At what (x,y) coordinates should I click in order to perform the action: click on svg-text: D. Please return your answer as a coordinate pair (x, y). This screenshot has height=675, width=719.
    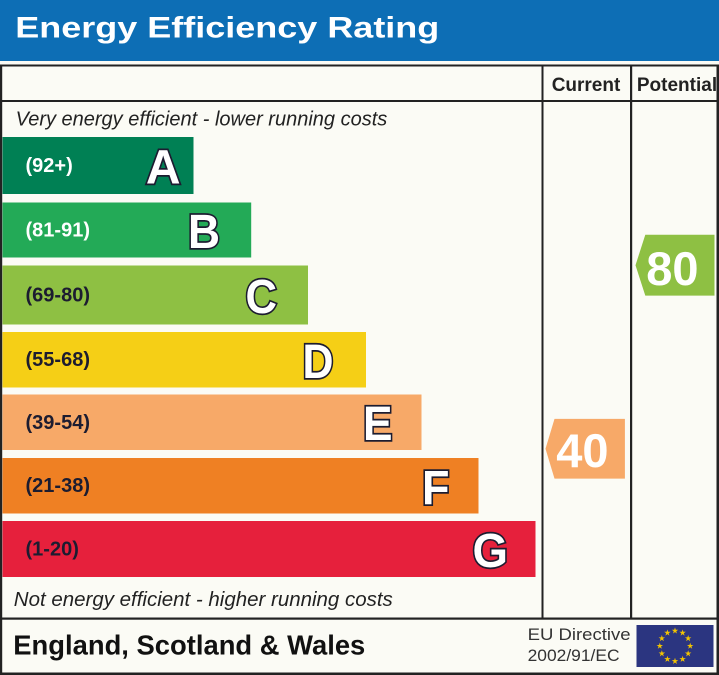
    Looking at the image, I should click on (318, 362).